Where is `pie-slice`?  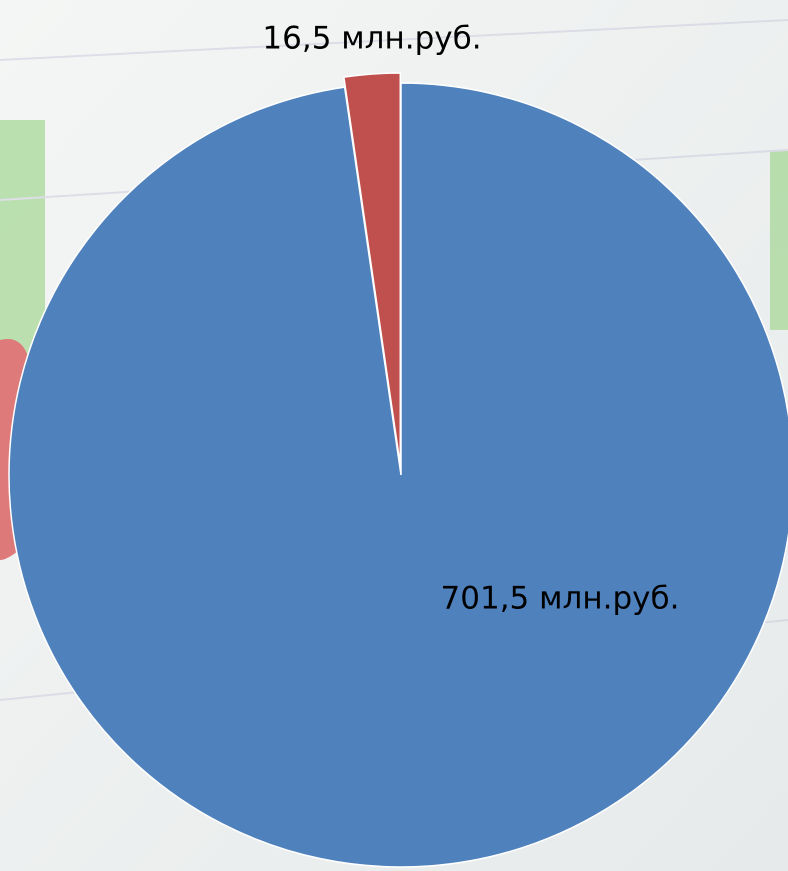
pie-slice is located at coordinates (372, 269).